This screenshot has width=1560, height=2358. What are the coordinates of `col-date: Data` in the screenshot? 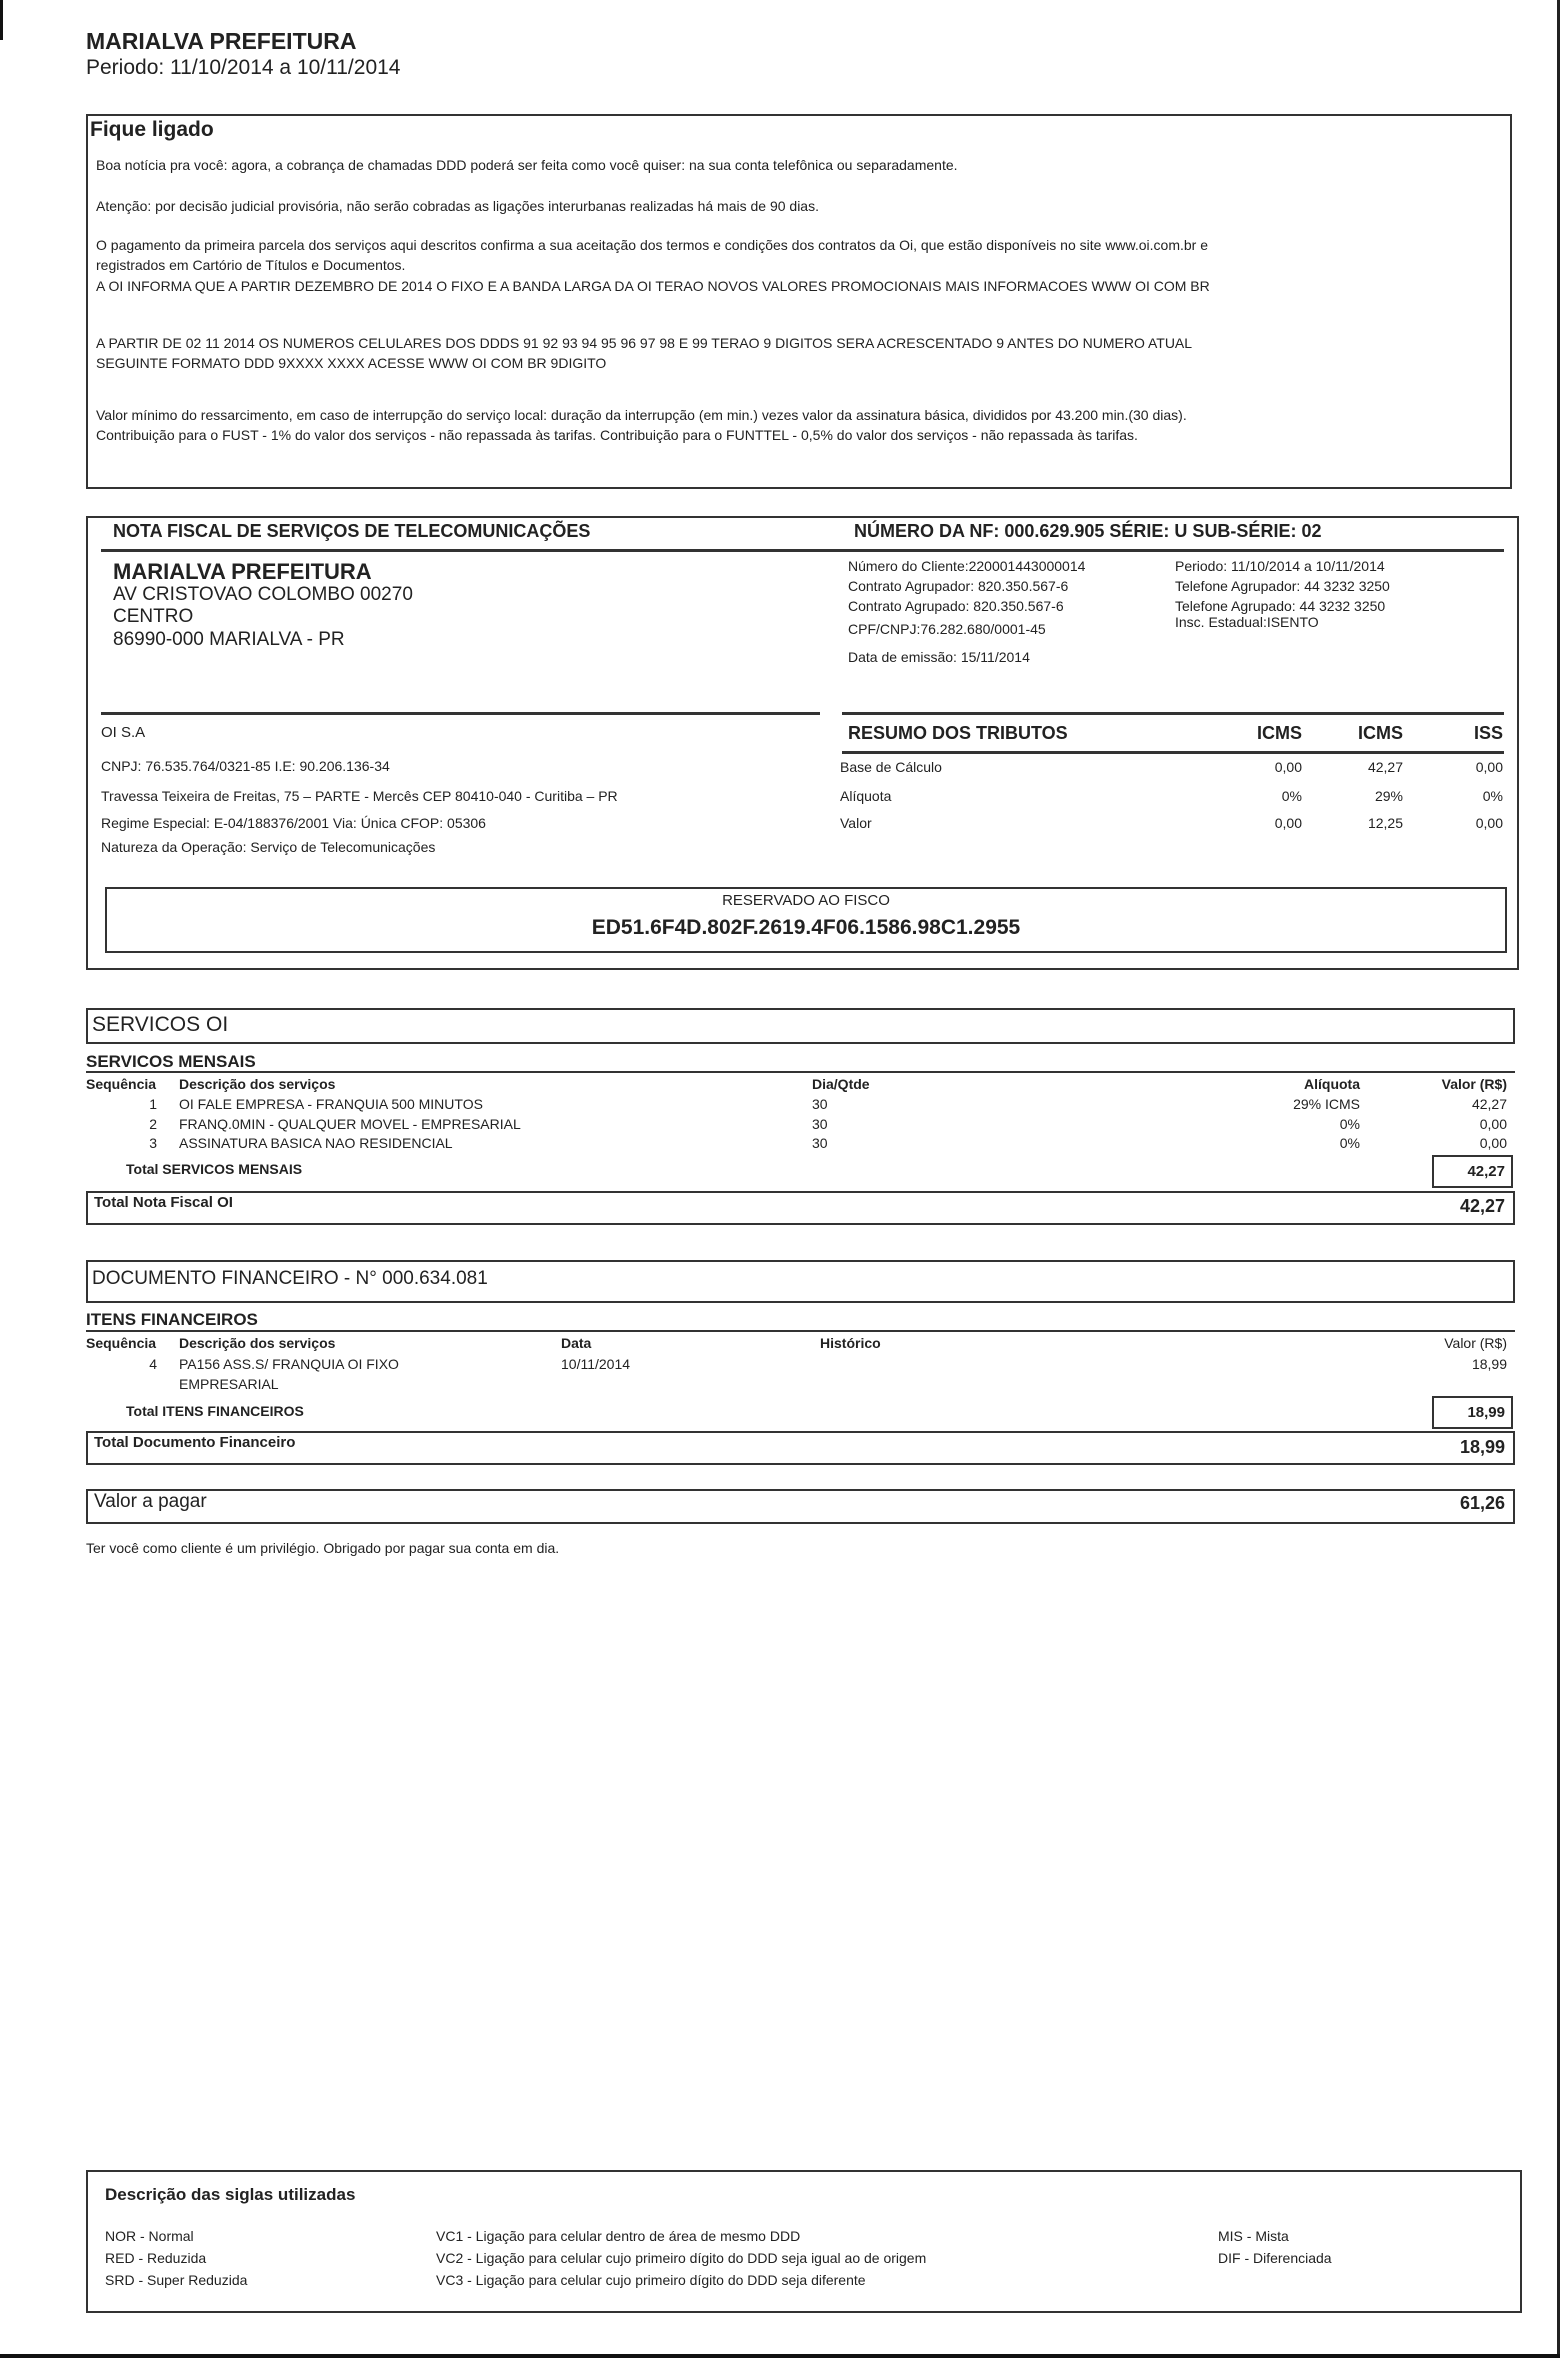 It's located at (576, 1343).